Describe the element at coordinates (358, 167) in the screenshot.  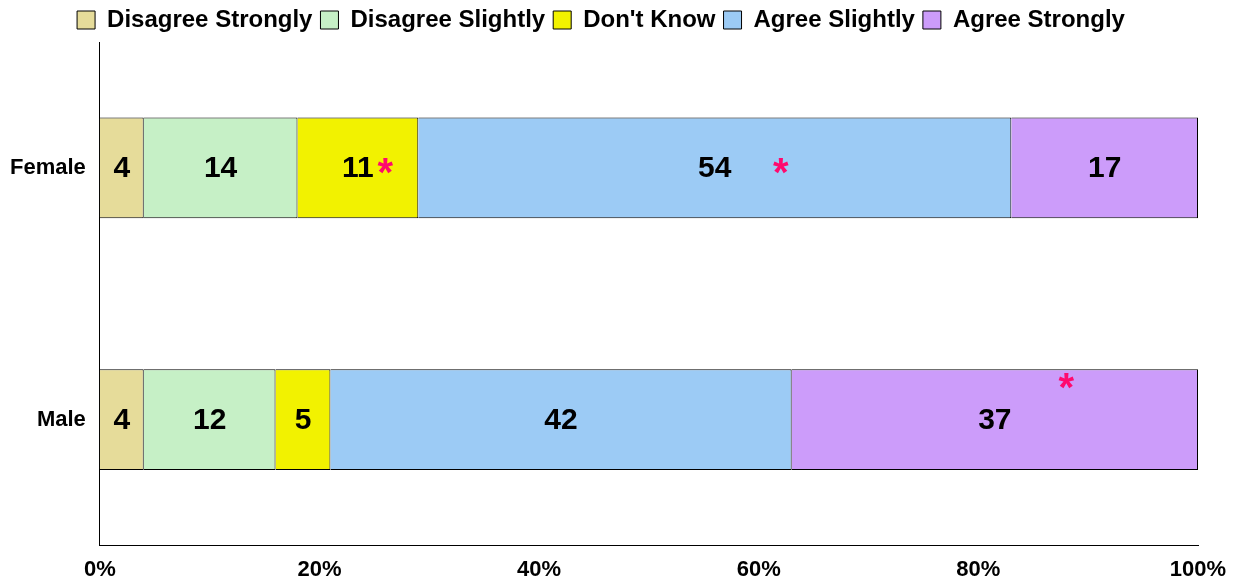
I see `data-label: 11` at that location.